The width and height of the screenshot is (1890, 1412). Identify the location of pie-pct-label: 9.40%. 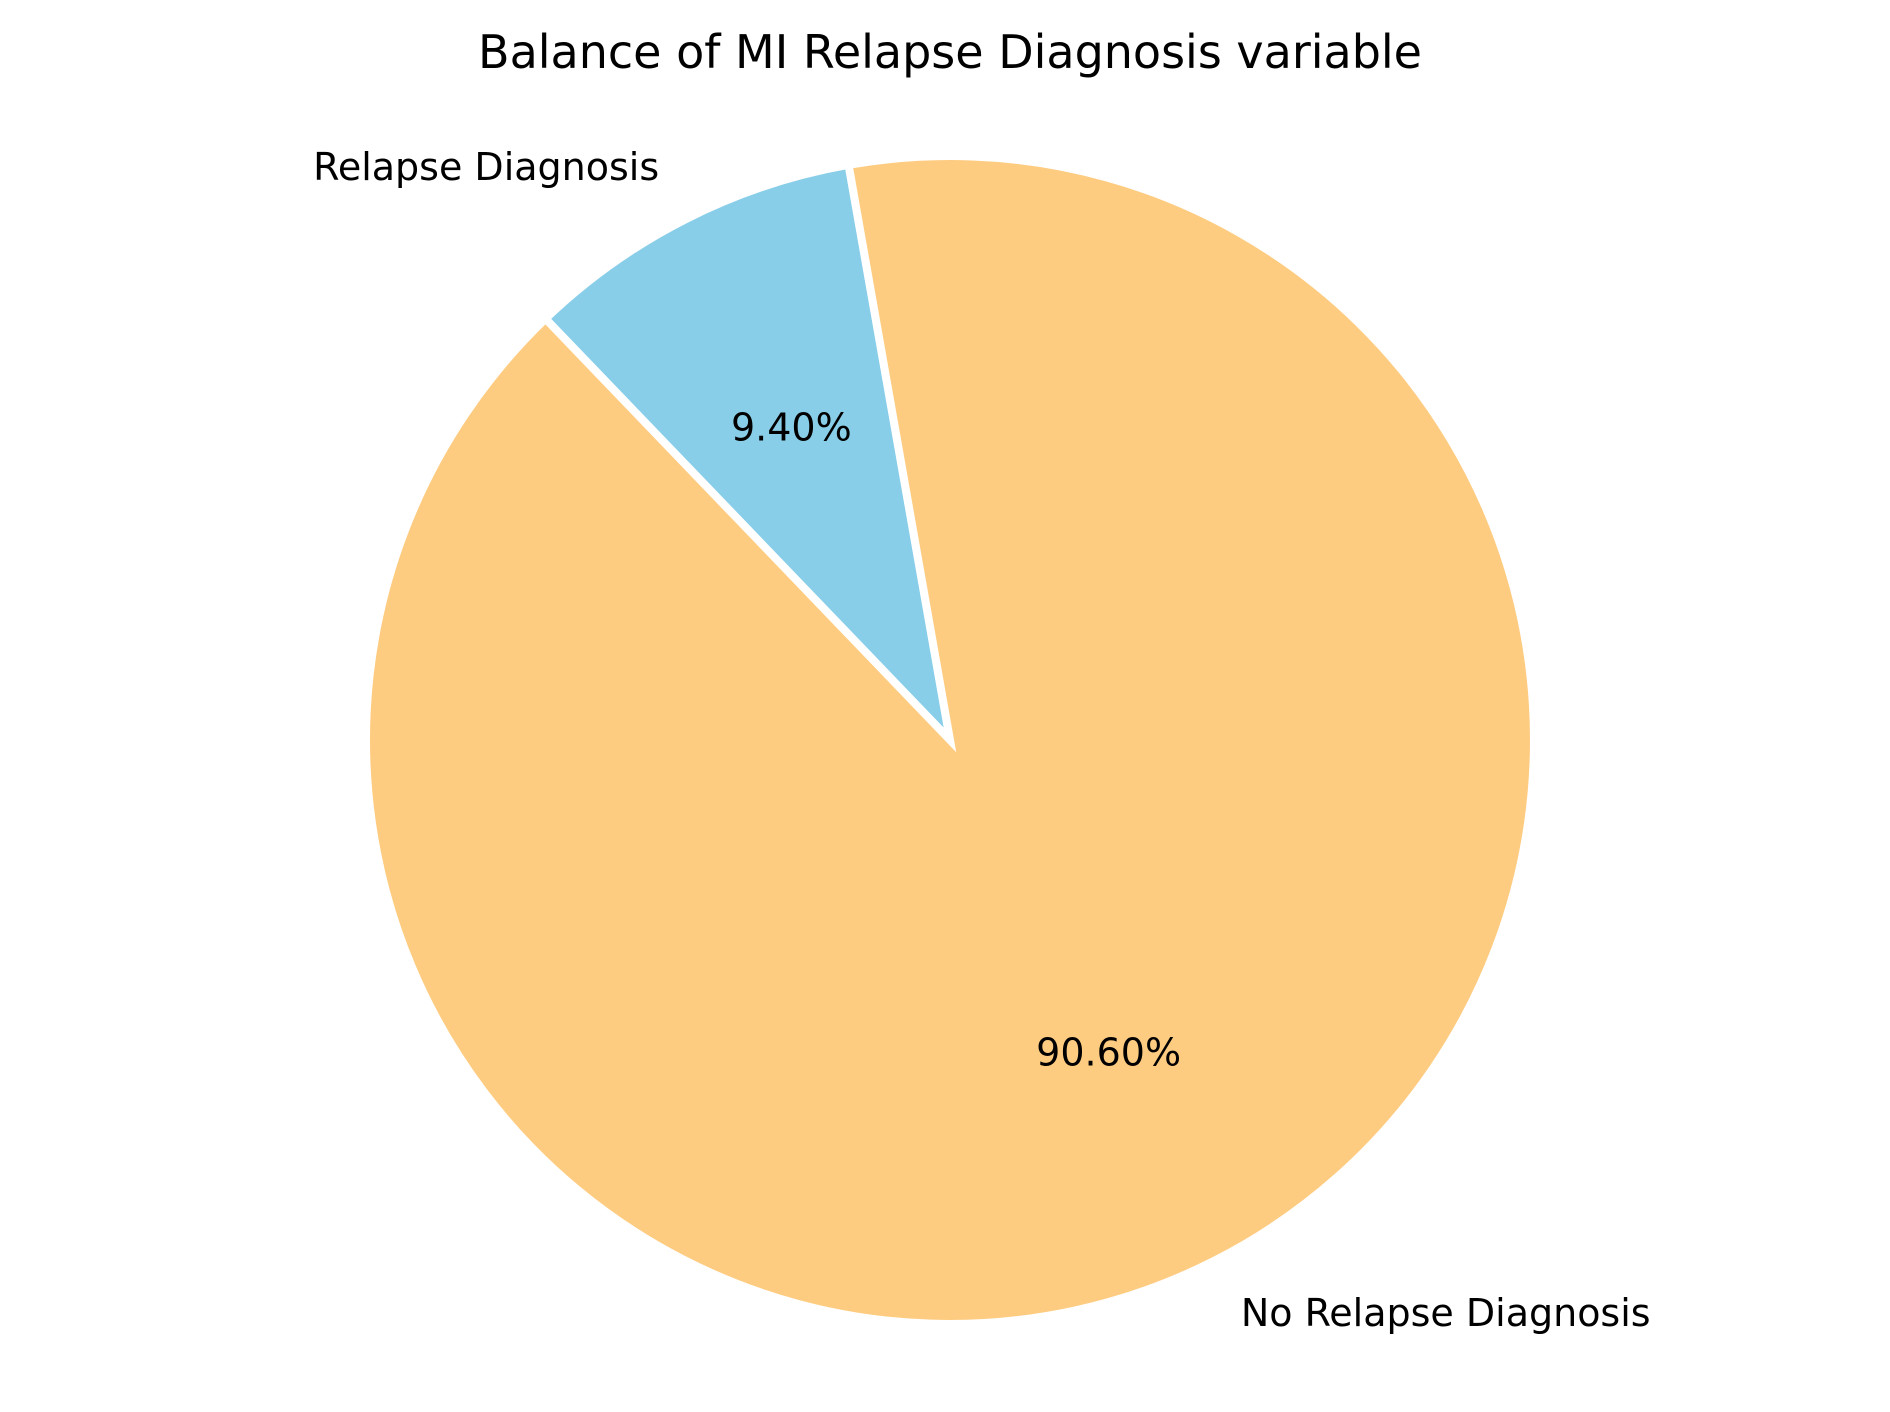
(791, 428).